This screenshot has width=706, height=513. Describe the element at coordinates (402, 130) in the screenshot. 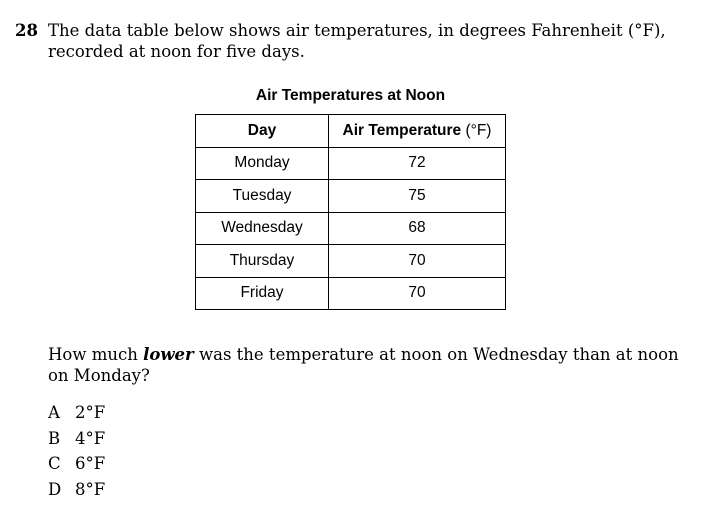

I see `temperature-header-label: Air Temperature` at that location.